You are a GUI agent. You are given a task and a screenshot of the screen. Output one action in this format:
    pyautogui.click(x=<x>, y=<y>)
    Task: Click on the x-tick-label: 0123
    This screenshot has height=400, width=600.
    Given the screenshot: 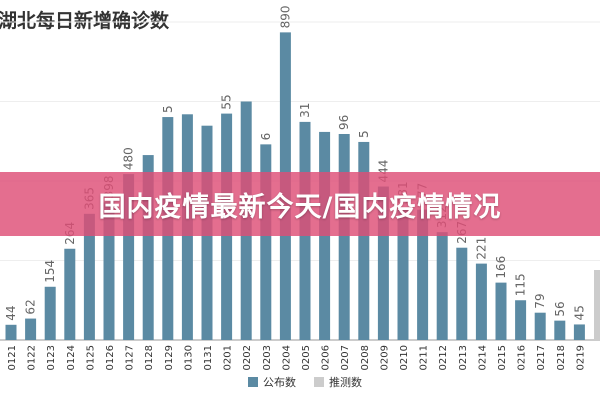 What is the action you would take?
    pyautogui.click(x=51, y=357)
    